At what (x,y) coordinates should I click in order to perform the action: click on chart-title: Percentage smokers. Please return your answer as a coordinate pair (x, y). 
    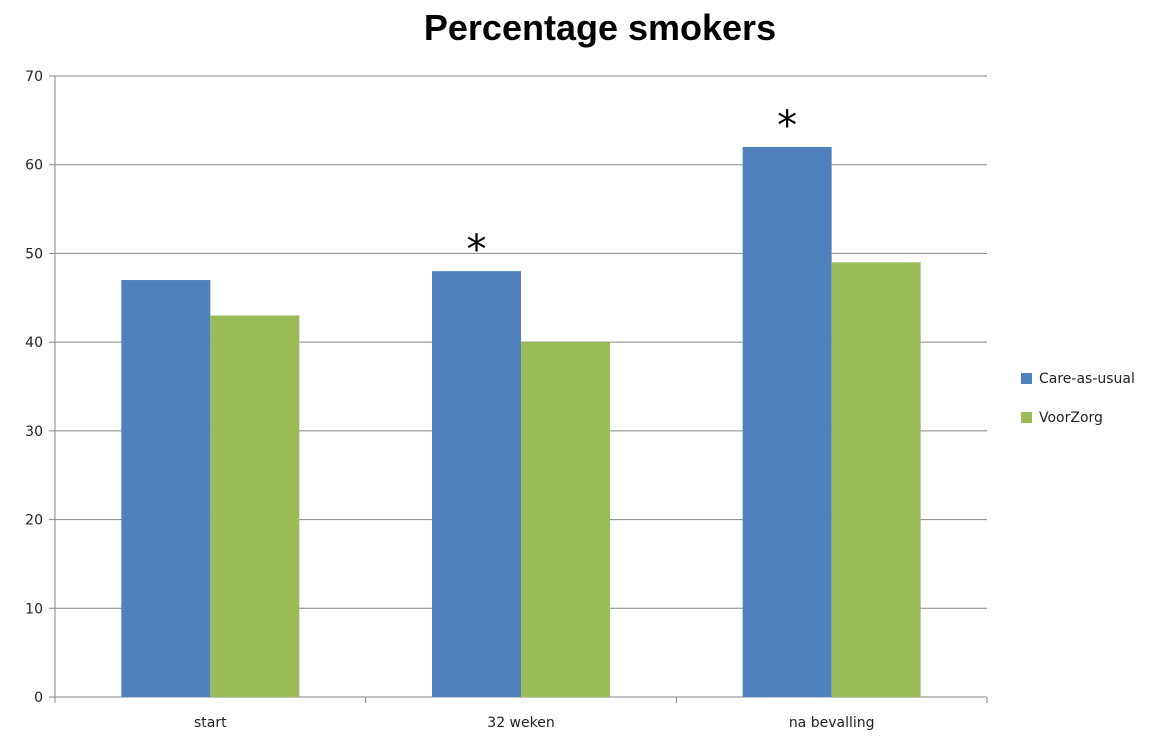
    Looking at the image, I should click on (600, 27).